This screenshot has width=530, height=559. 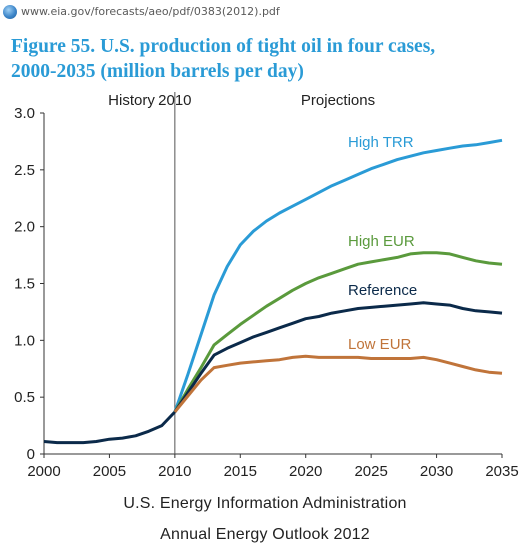 What do you see at coordinates (24, 227) in the screenshot?
I see `y-tick-label: 2.0` at bounding box center [24, 227].